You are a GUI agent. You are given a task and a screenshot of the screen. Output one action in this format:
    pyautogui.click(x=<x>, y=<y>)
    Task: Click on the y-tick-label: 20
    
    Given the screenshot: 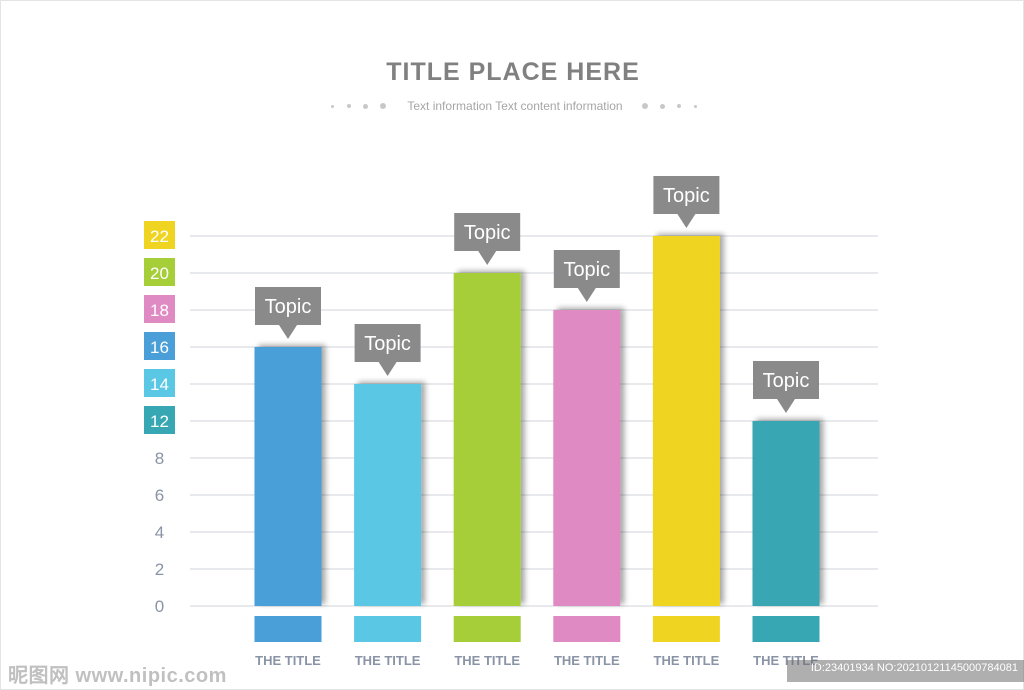 What is the action you would take?
    pyautogui.click(x=159, y=273)
    